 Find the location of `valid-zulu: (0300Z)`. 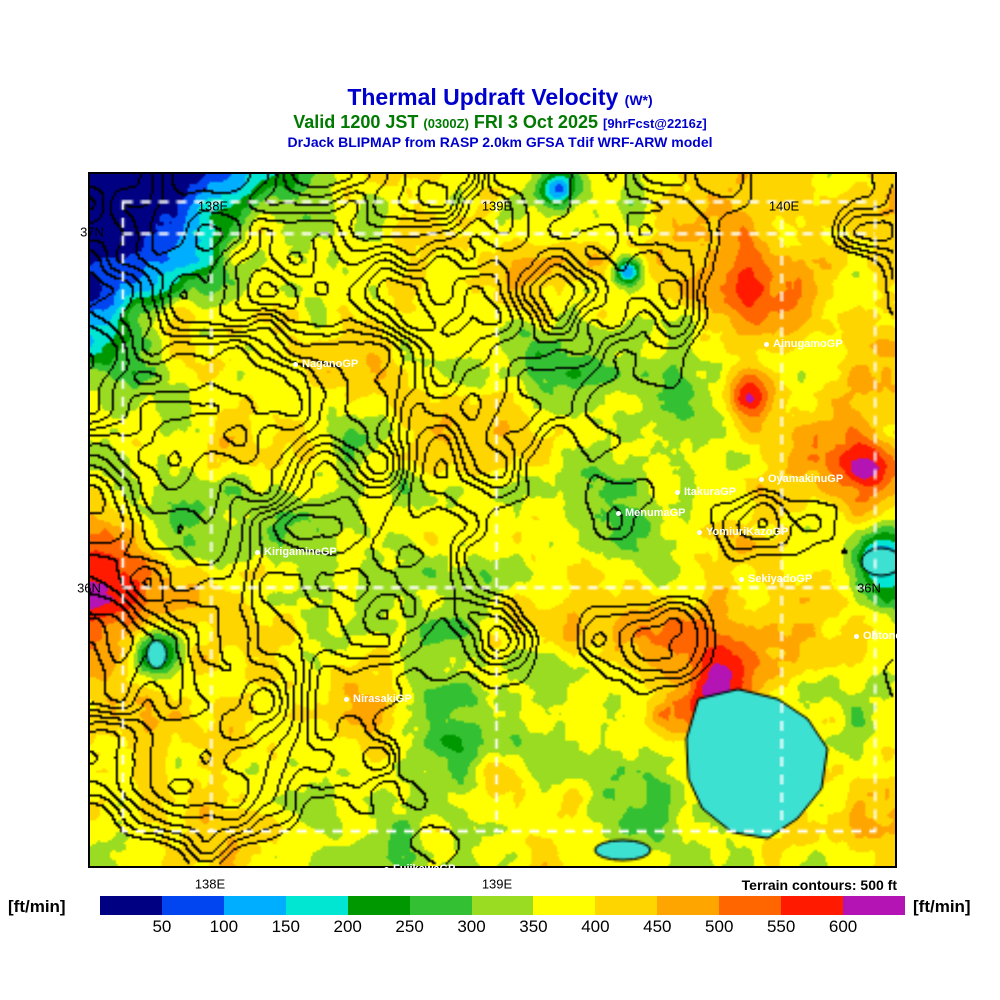

valid-zulu: (0300Z) is located at coordinates (446, 124).